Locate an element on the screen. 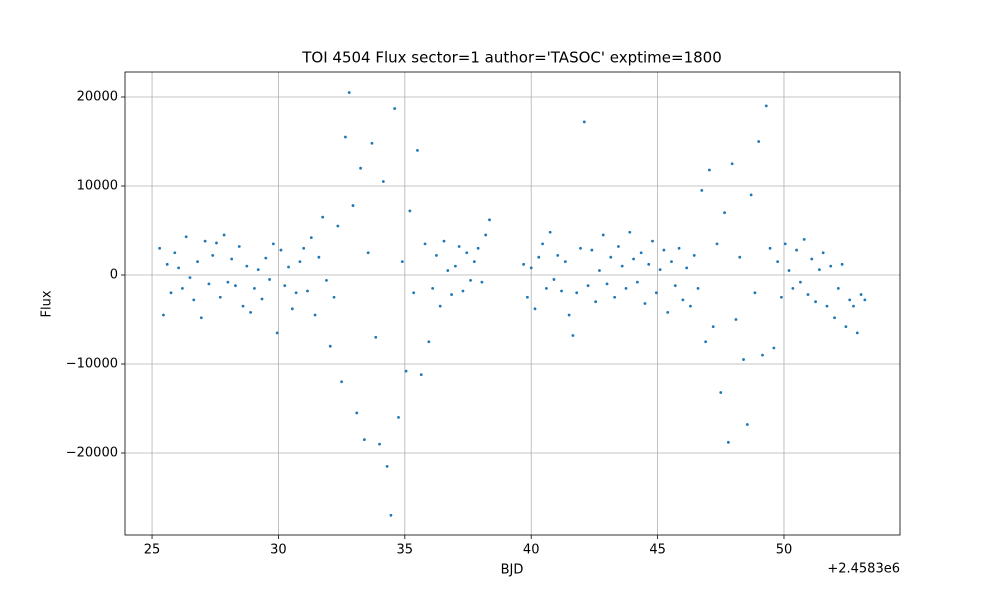  x-tick-label: 50 is located at coordinates (784, 550).